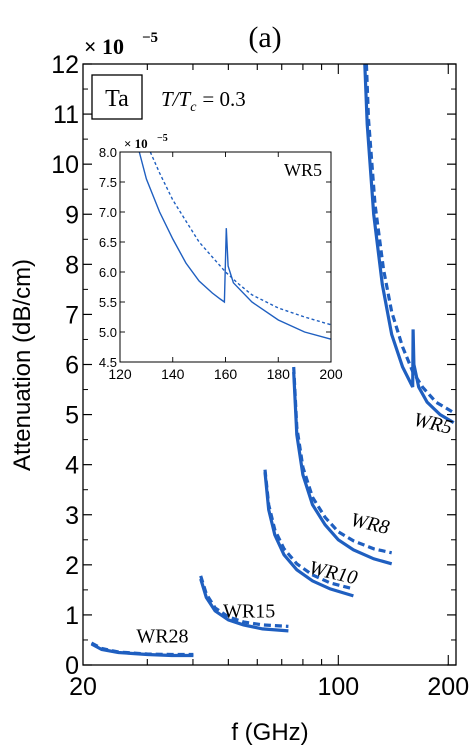 The image size is (474, 751). I want to click on y-tick-label: 7, so click(72, 315).